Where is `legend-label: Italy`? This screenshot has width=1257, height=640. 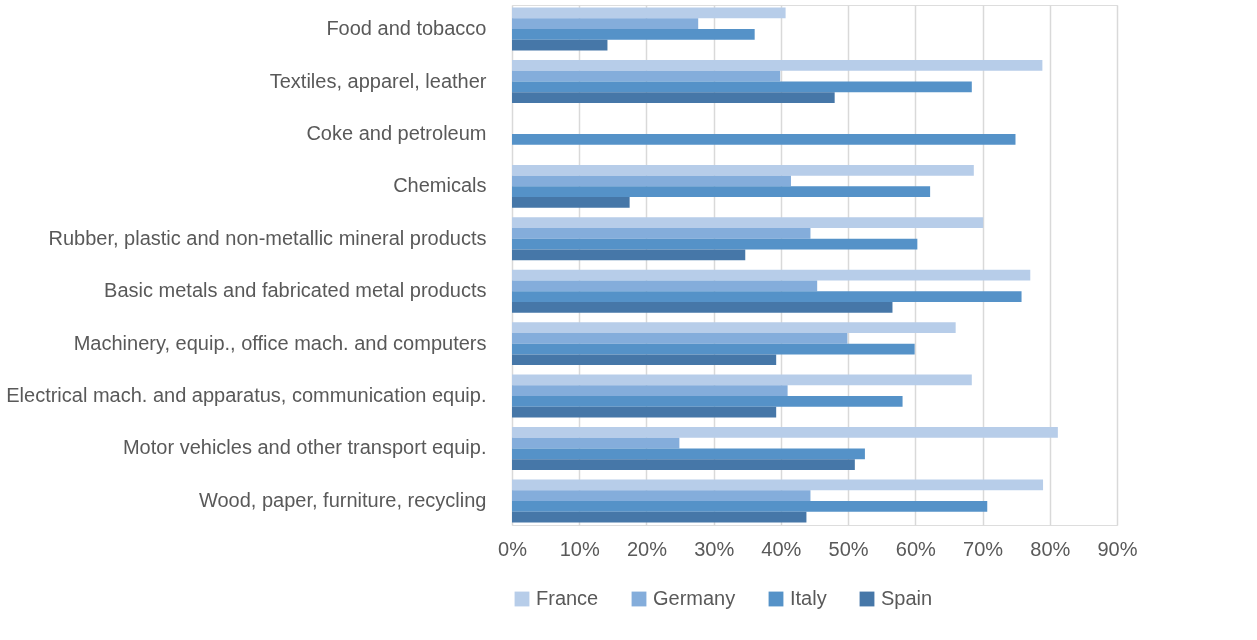 legend-label: Italy is located at coordinates (808, 598).